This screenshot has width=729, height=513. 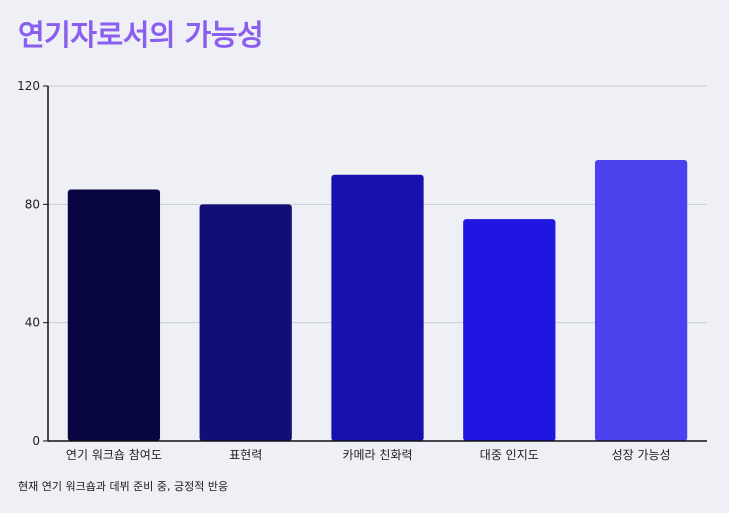 I want to click on x-tick-labels: 연기 워크숍 참여도 표현력 카메라 친화력 대중 인지도 성장 가능성, so click(x=368, y=455).